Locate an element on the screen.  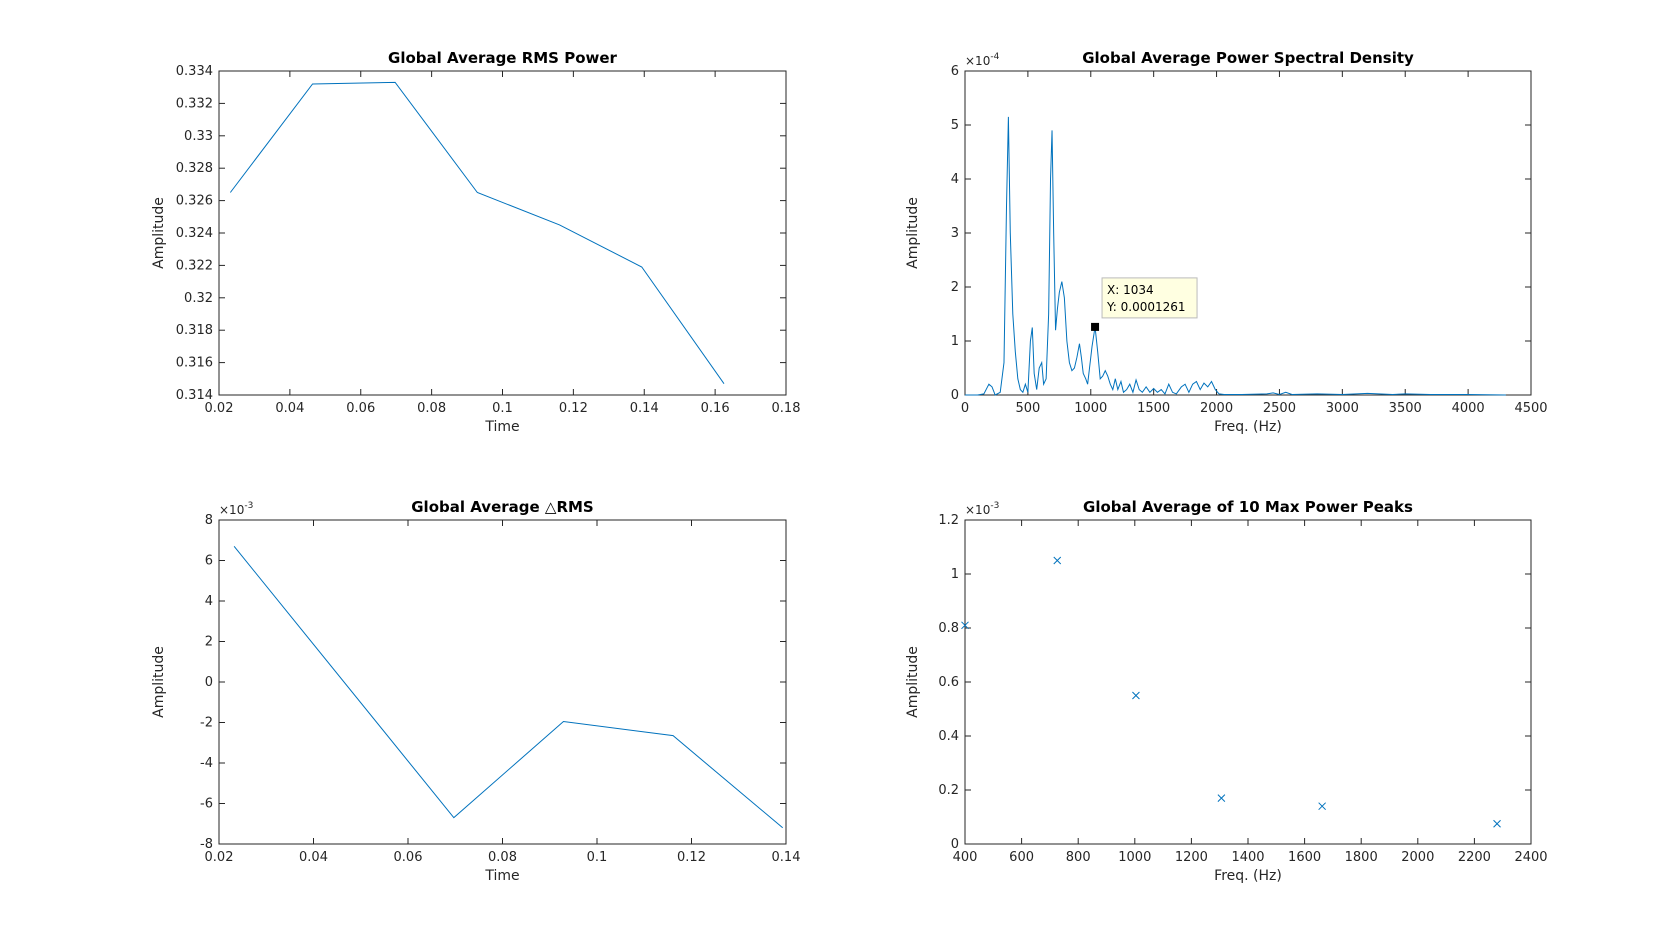
datatip-y: Y: 0.0001261 is located at coordinates (1146, 307).